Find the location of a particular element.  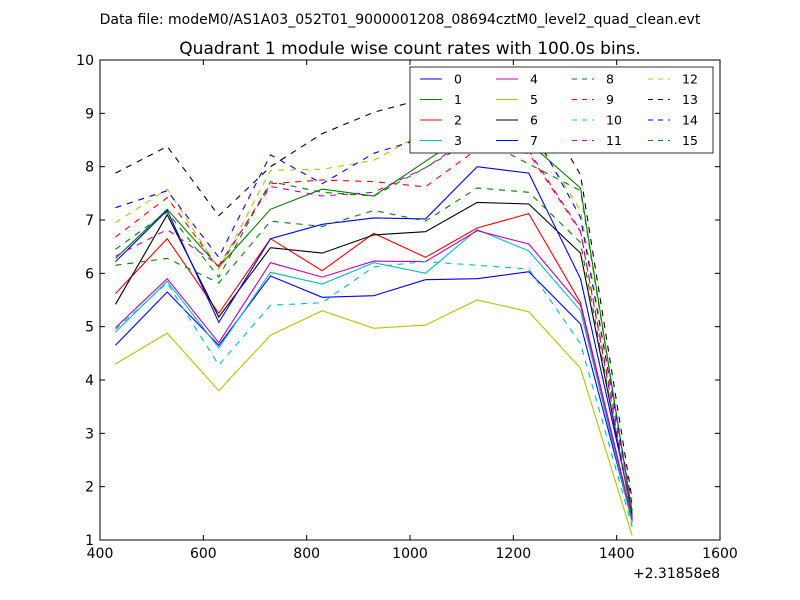

x-tick-label: 1400 is located at coordinates (617, 554).